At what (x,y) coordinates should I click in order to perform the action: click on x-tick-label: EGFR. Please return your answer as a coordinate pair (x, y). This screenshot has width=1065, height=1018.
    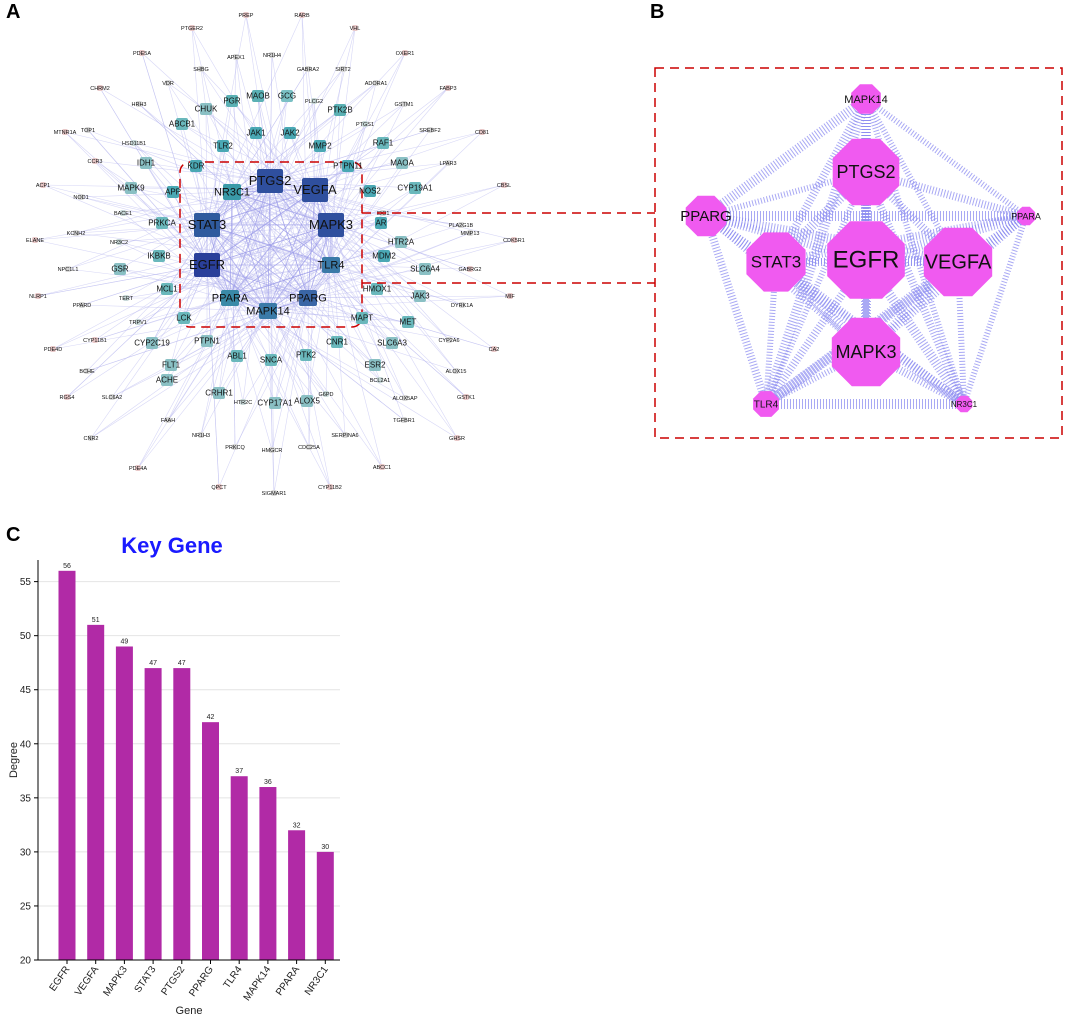
    Looking at the image, I should click on (60, 978).